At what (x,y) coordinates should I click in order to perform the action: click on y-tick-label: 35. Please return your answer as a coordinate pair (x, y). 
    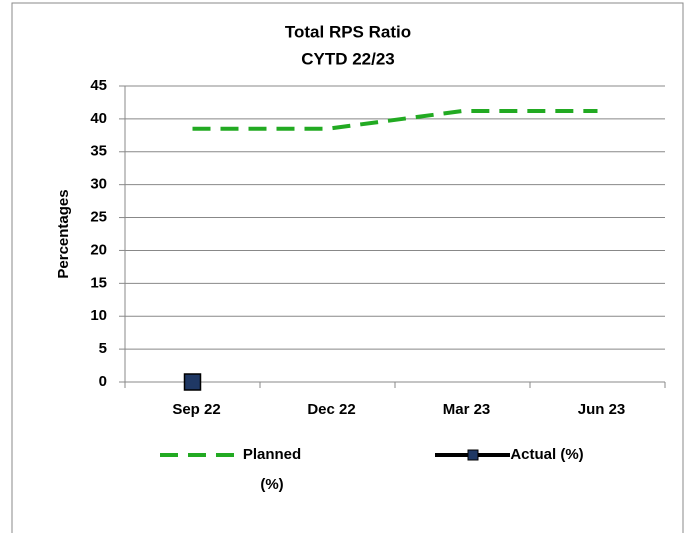
    Looking at the image, I should click on (98, 151).